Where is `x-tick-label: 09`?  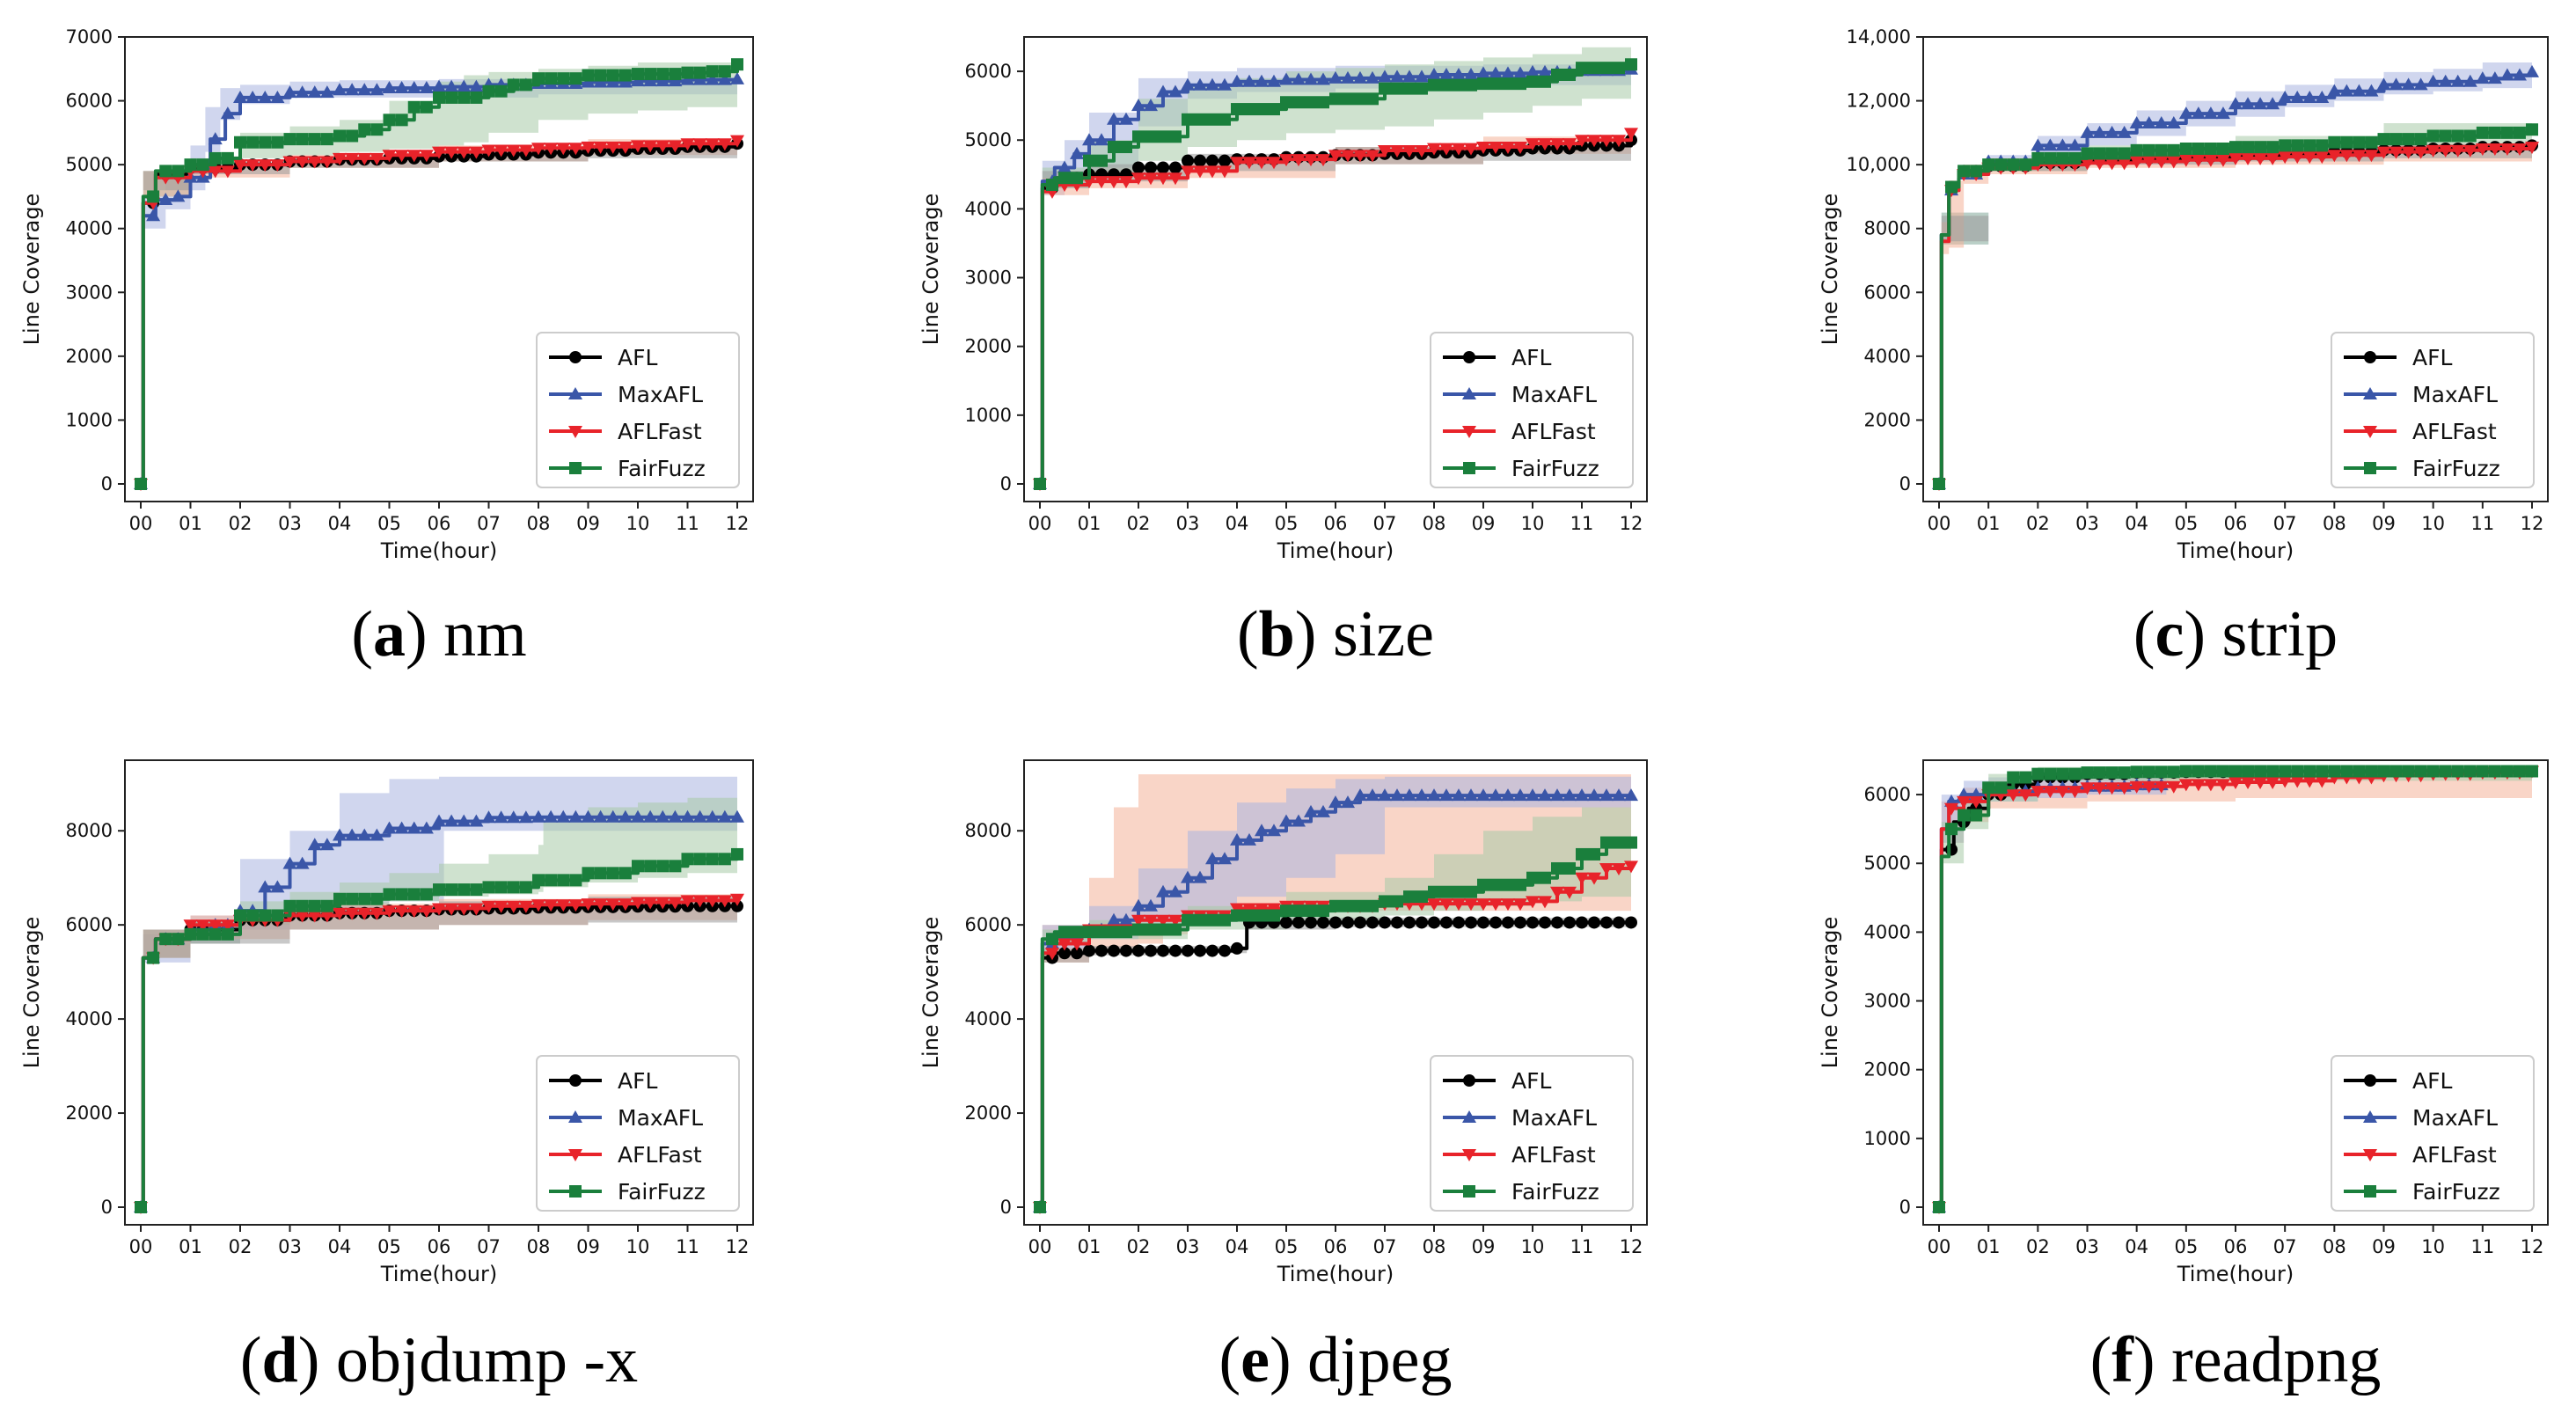
x-tick-label: 09 is located at coordinates (2384, 1246).